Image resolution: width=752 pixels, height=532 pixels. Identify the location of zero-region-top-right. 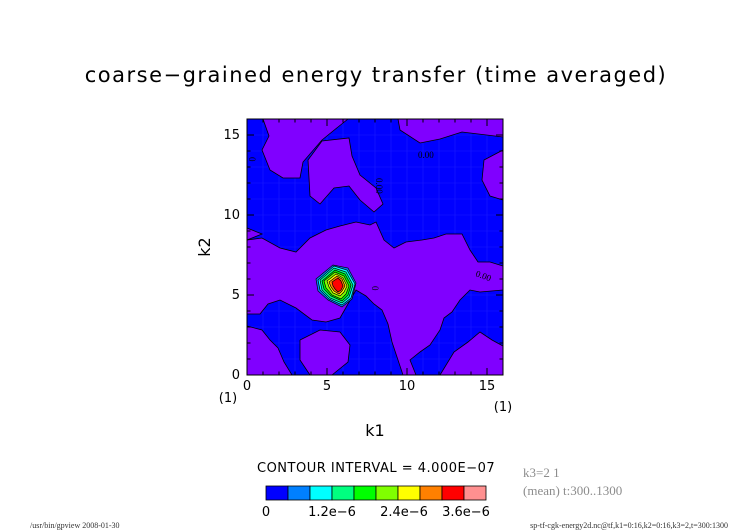
(450, 131).